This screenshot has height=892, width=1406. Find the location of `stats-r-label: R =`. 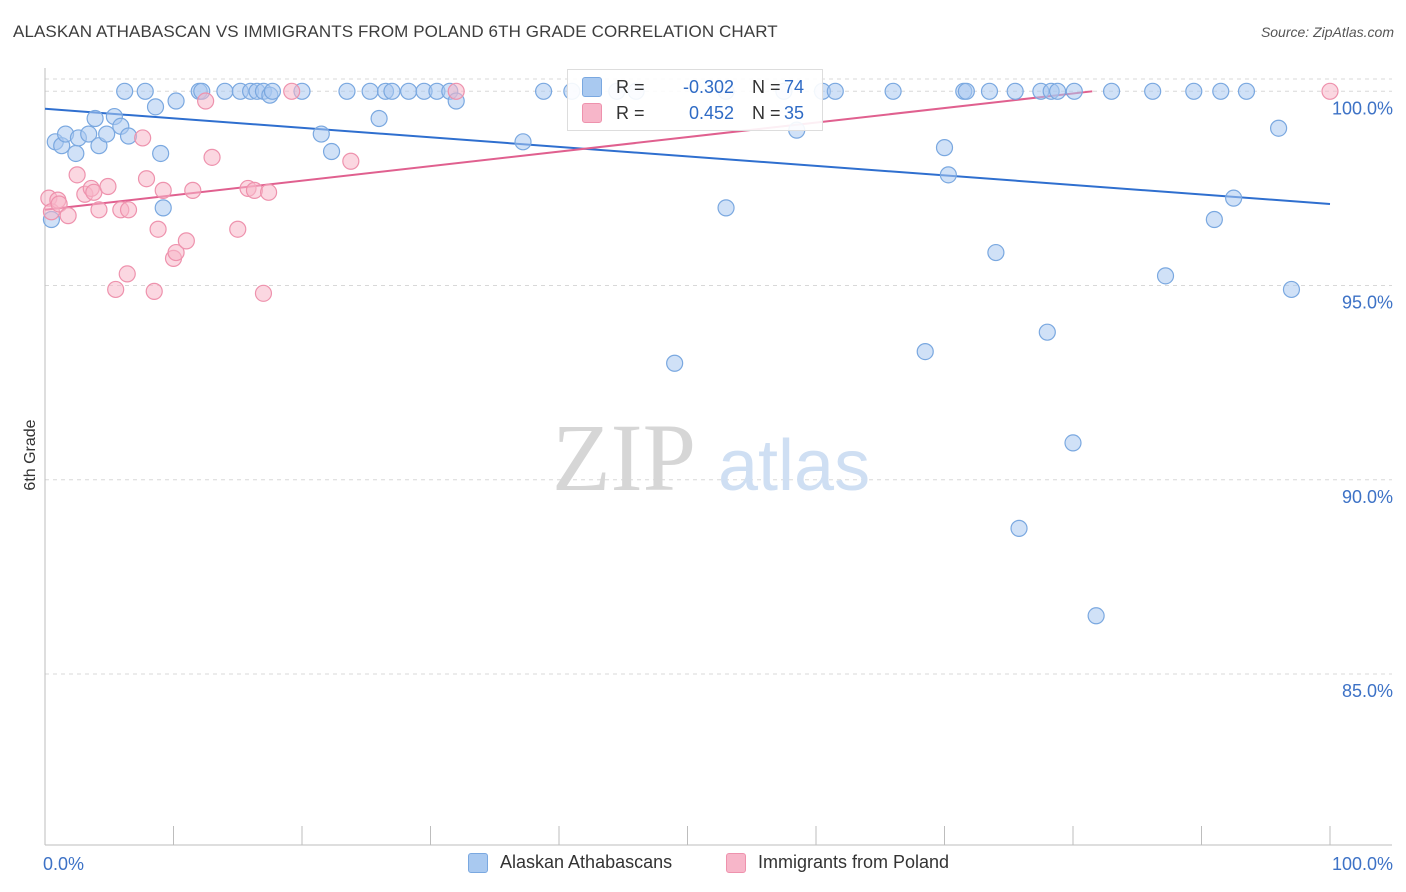

stats-r-label: R = is located at coordinates (630, 86).